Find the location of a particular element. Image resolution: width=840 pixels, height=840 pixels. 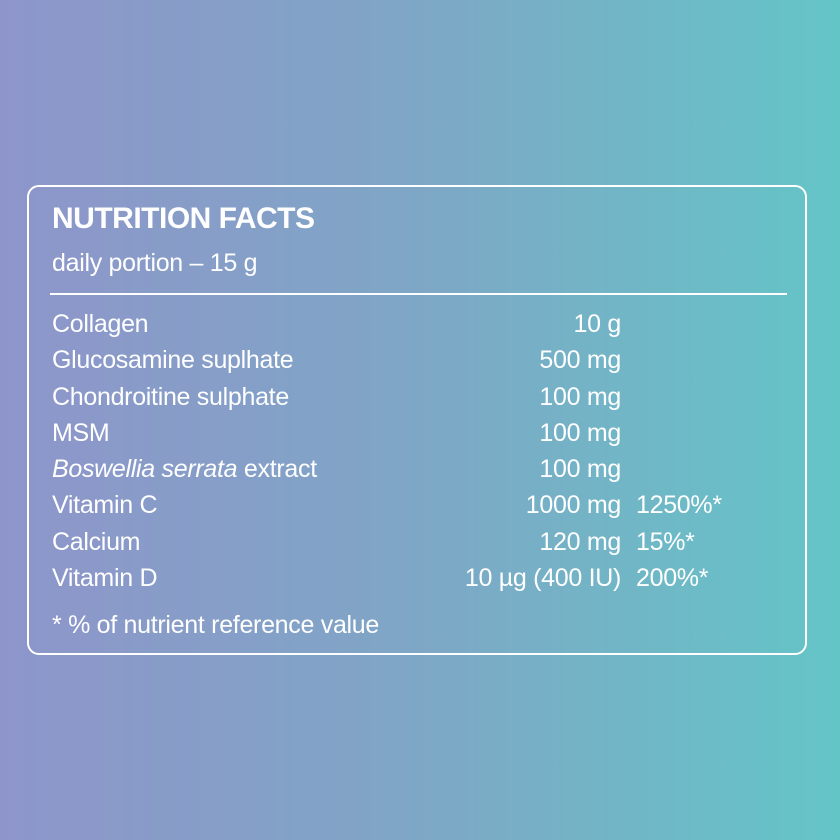

nutrient-name: Boswellia serrata extract is located at coordinates (184, 469).